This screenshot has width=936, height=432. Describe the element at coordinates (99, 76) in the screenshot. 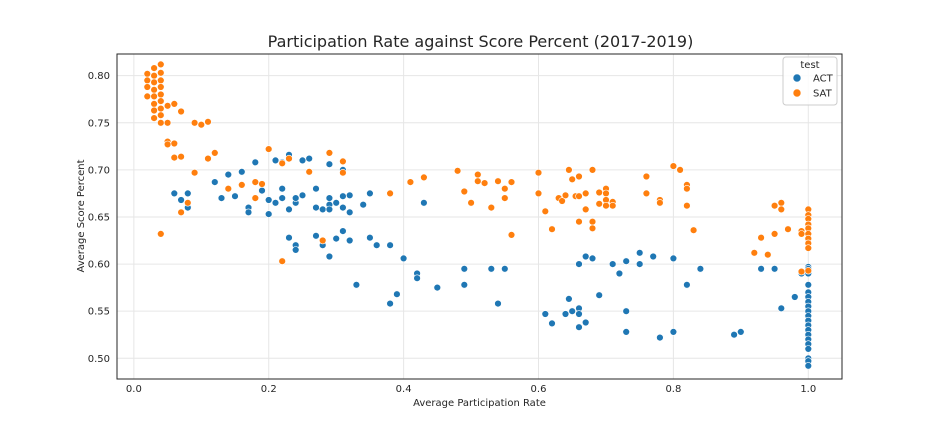

I see `y-tick-label: 0.80` at that location.